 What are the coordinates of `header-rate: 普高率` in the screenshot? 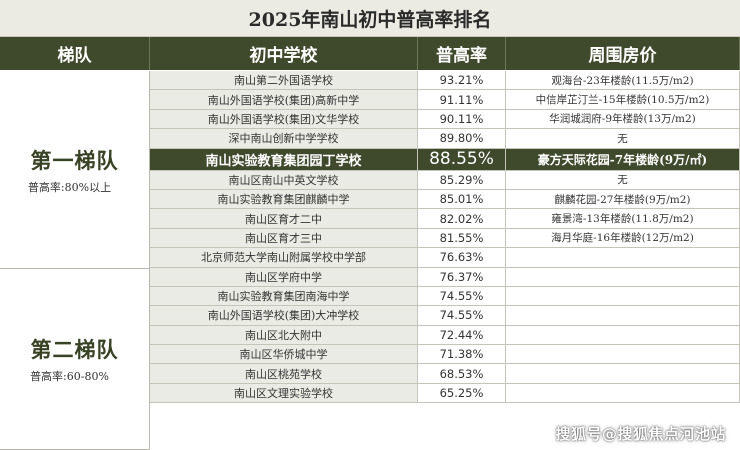 It's located at (462, 53).